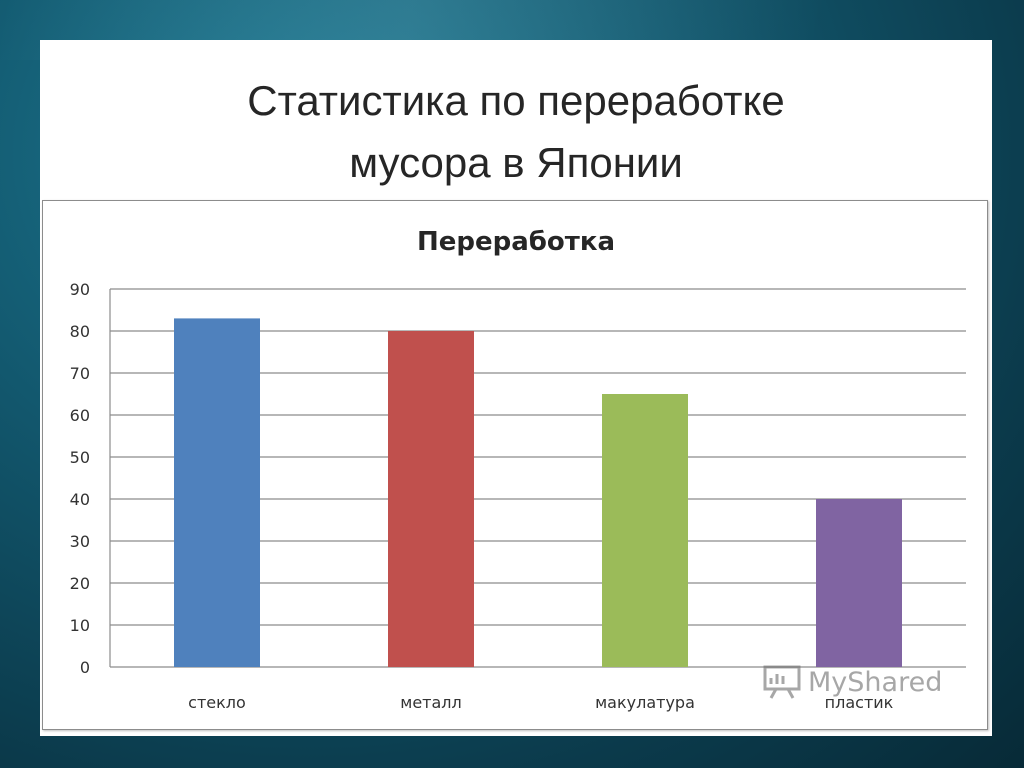 This screenshot has width=1024, height=768. What do you see at coordinates (540, 702) in the screenshot?
I see `x-axis-labels: стекло металл макулатура пластик` at bounding box center [540, 702].